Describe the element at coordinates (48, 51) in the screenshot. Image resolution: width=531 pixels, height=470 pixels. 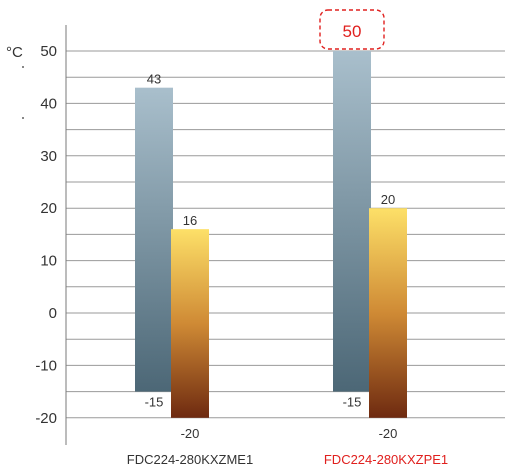
I see `y-tick-label: 50` at that location.